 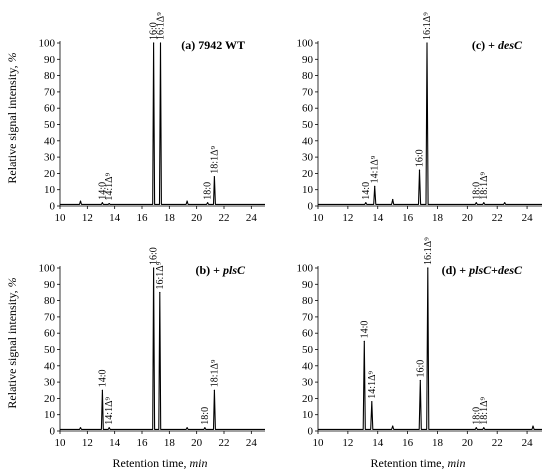 I want to click on panel-title-c: (c) + desC, so click(x=497, y=45).